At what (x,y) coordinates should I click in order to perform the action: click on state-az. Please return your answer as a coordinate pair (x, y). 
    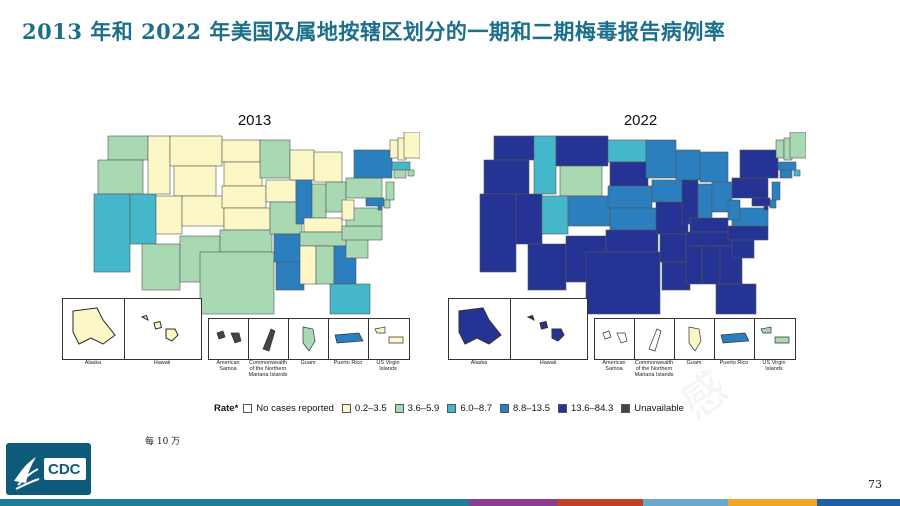
    Looking at the image, I should click on (161, 267).